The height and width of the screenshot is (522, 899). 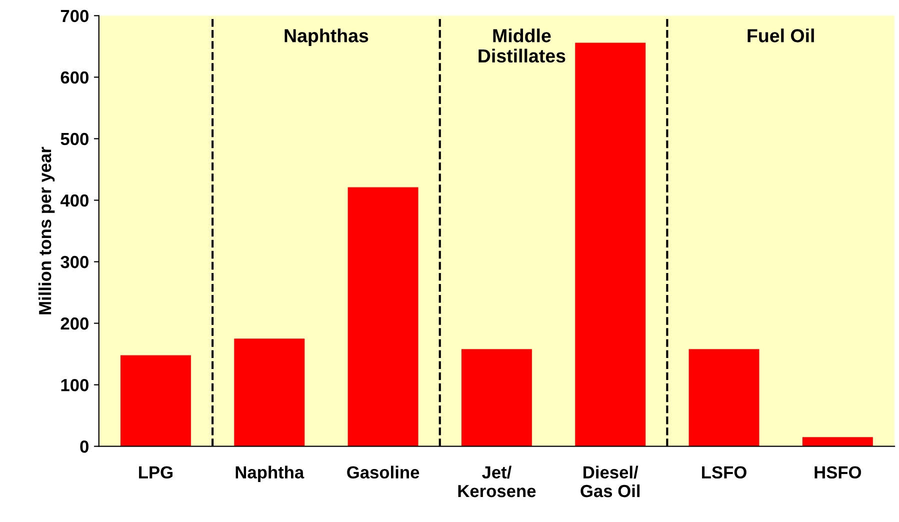 What do you see at coordinates (74, 262) in the screenshot?
I see `y-tick-label: 300` at bounding box center [74, 262].